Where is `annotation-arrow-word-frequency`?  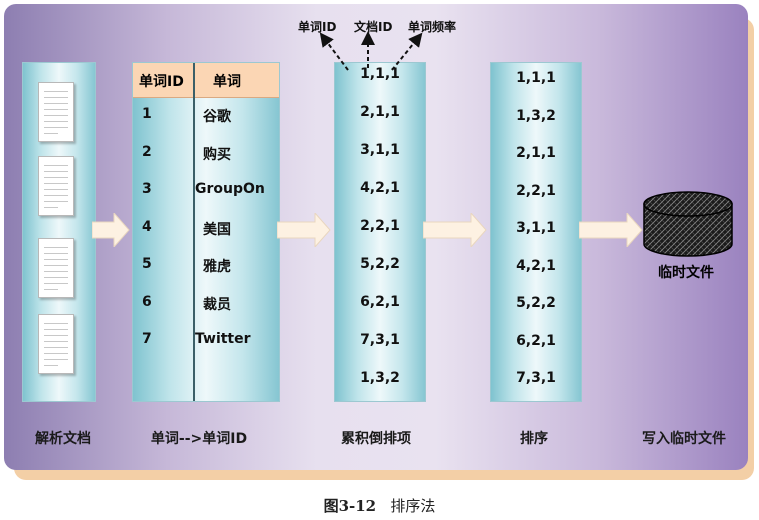 annotation-arrow-word-frequency is located at coordinates (407, 51).